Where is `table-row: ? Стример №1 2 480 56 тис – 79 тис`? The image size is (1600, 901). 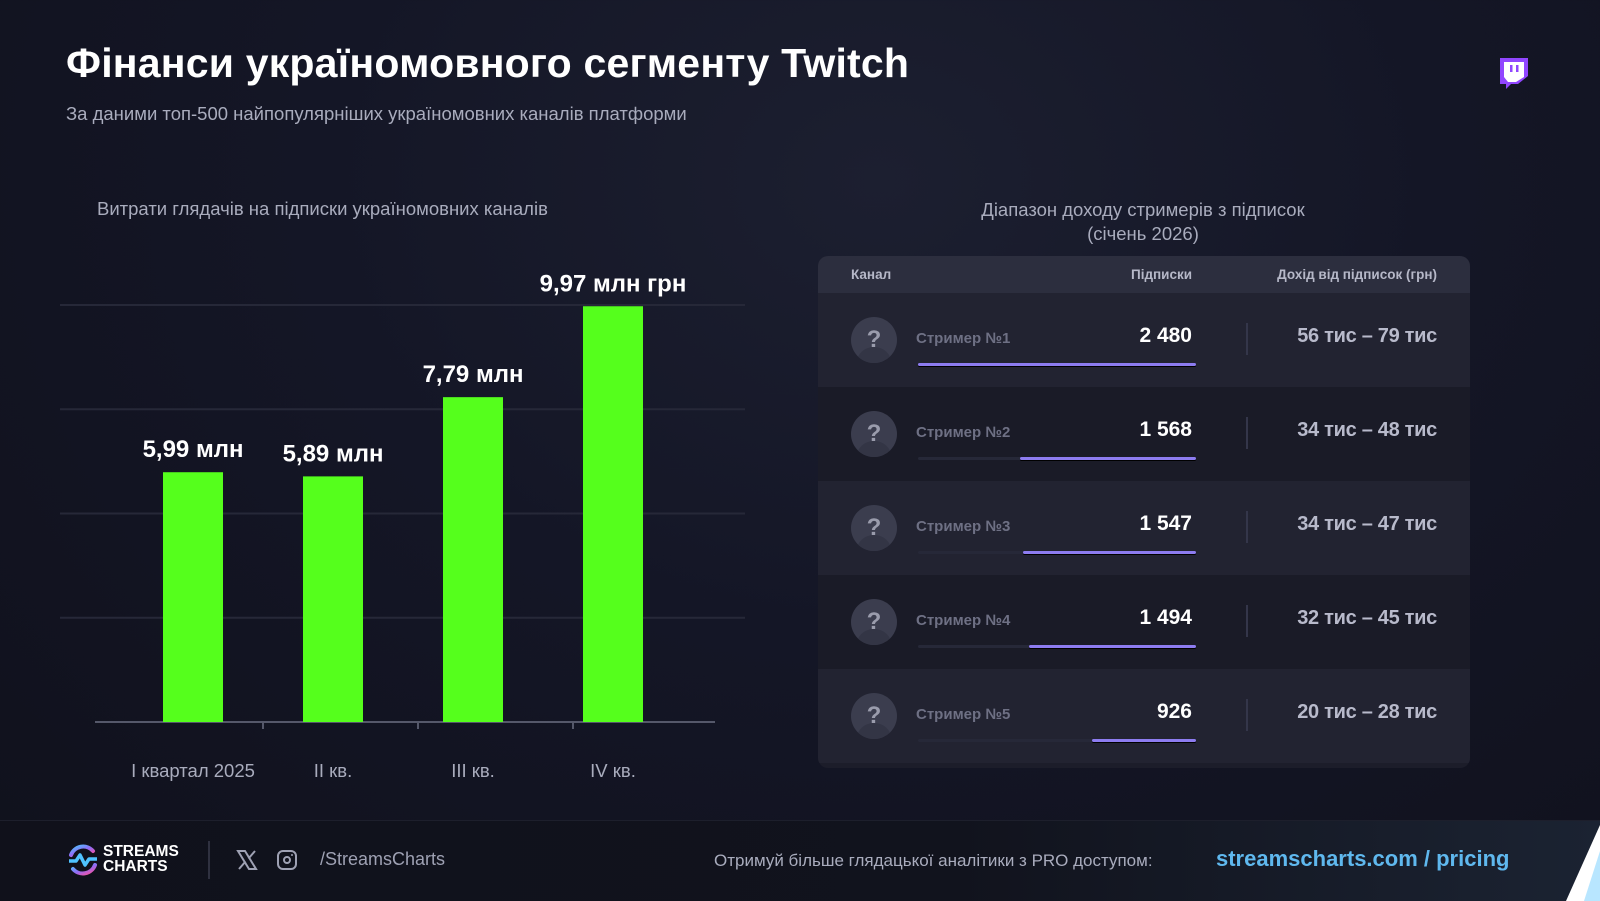 table-row: ? Стример №1 2 480 56 тис – 79 тис is located at coordinates (1144, 340).